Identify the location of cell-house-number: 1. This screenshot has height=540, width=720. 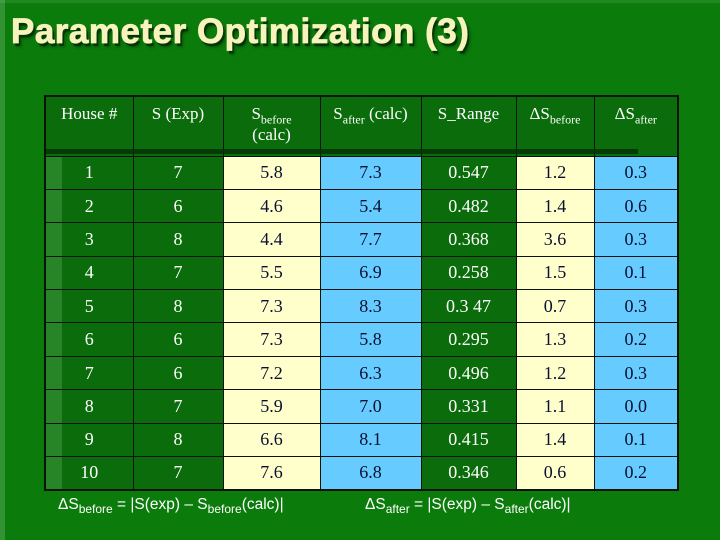
(89, 172).